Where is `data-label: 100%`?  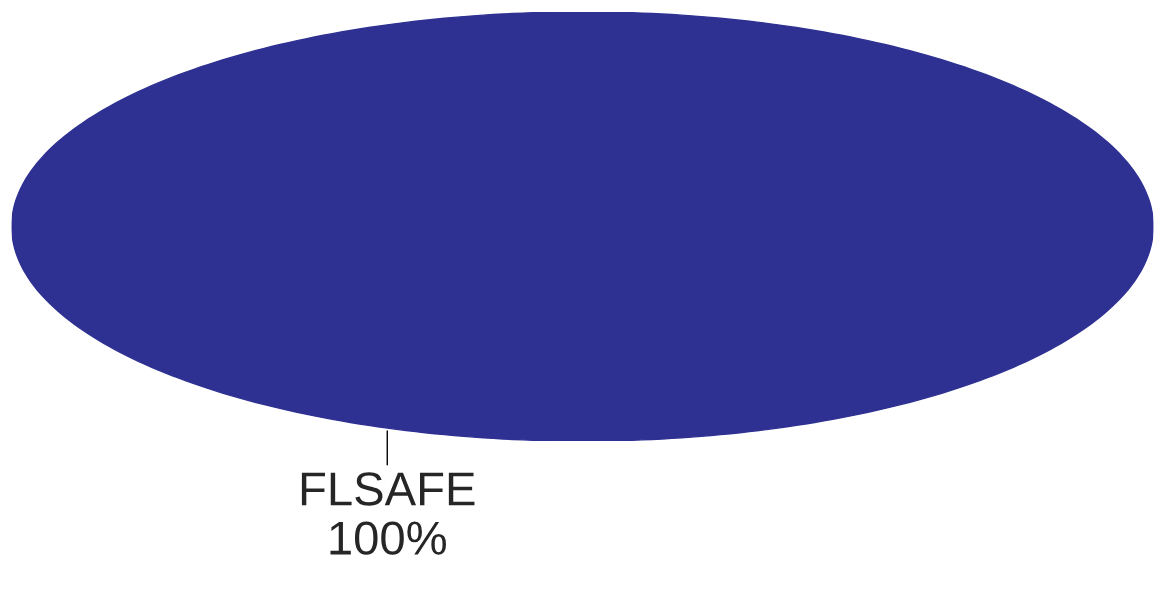
data-label: 100% is located at coordinates (388, 538).